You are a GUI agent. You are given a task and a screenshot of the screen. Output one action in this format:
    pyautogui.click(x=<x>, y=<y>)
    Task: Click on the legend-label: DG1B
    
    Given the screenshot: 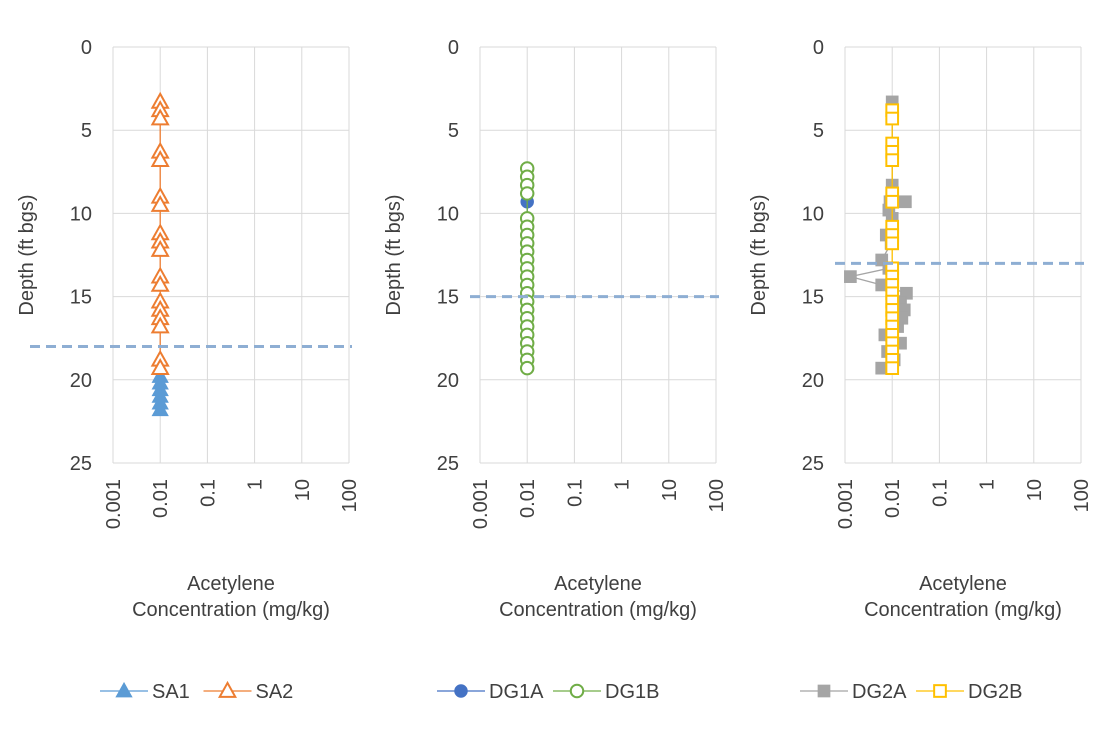 What is the action you would take?
    pyautogui.click(x=632, y=692)
    